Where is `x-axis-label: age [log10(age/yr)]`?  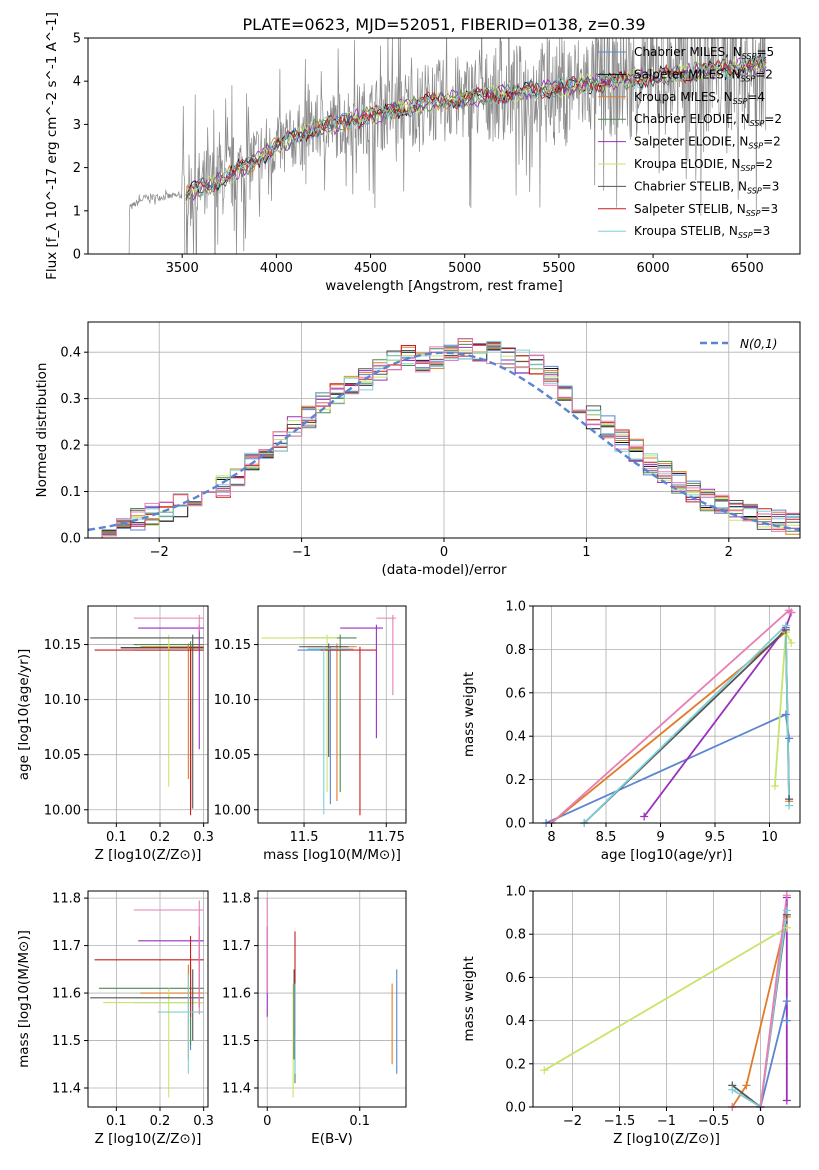 x-axis-label: age [log10(age/yr)] is located at coordinates (667, 855).